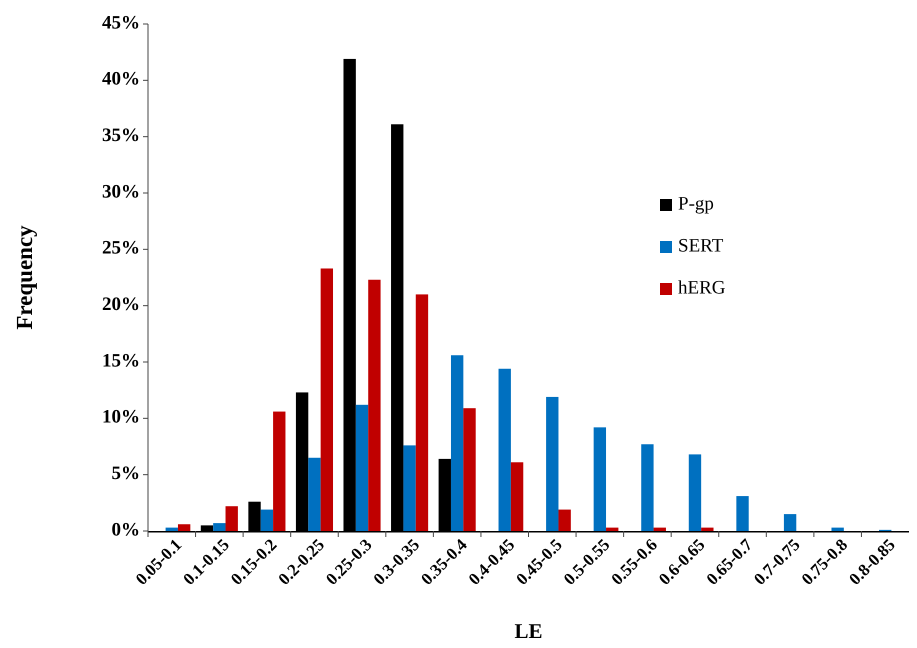 The image size is (917, 648). I want to click on y-tick-label: 5%, so click(126, 473).